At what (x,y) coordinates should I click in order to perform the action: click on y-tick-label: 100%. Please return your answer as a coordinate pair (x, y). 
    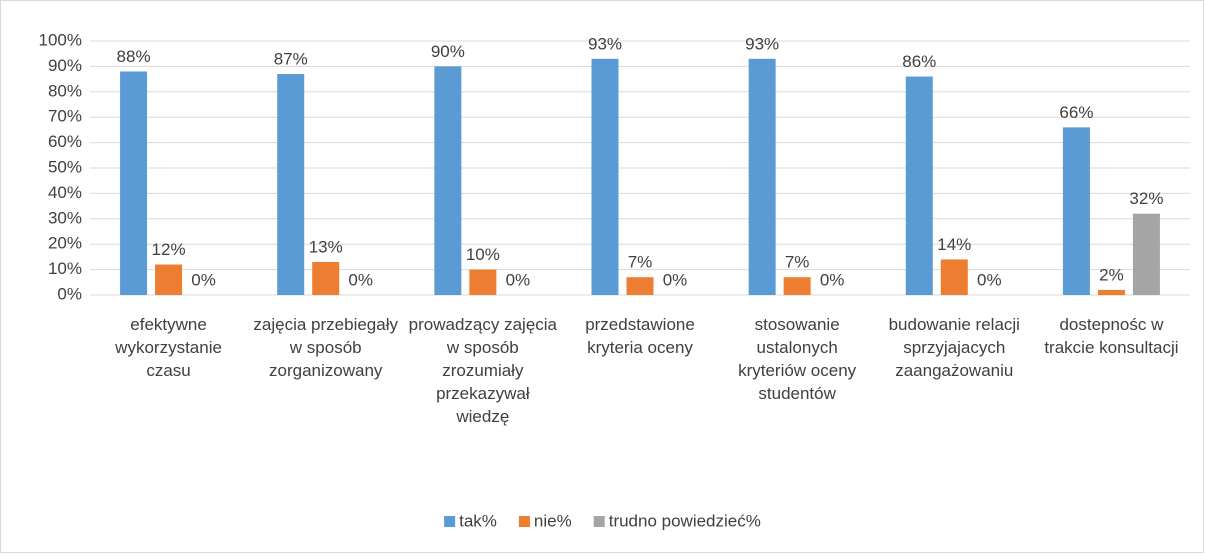
    Looking at the image, I should click on (60, 39).